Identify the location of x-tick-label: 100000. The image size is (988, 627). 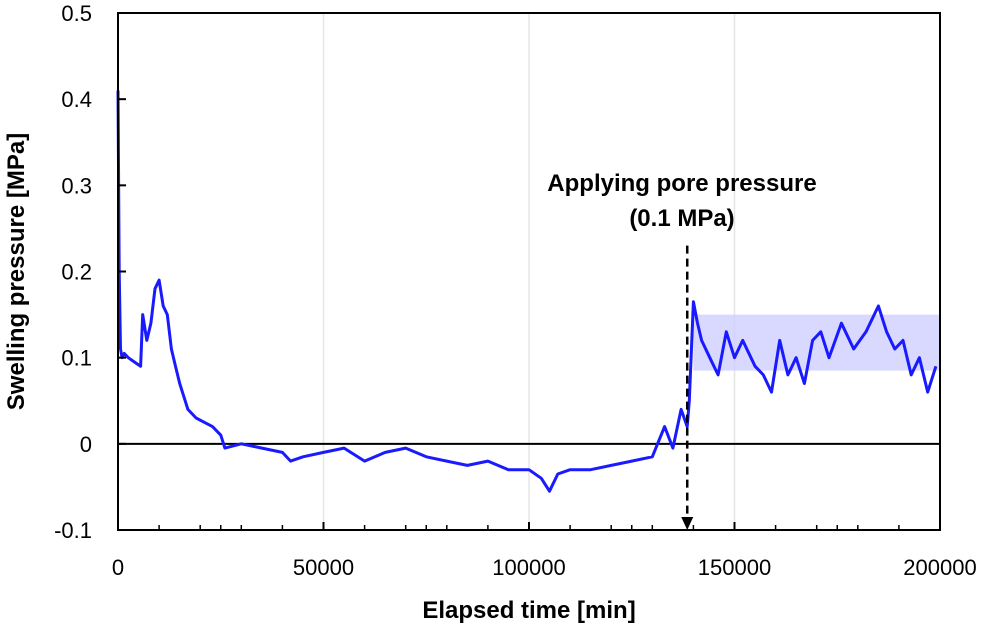
(528, 567).